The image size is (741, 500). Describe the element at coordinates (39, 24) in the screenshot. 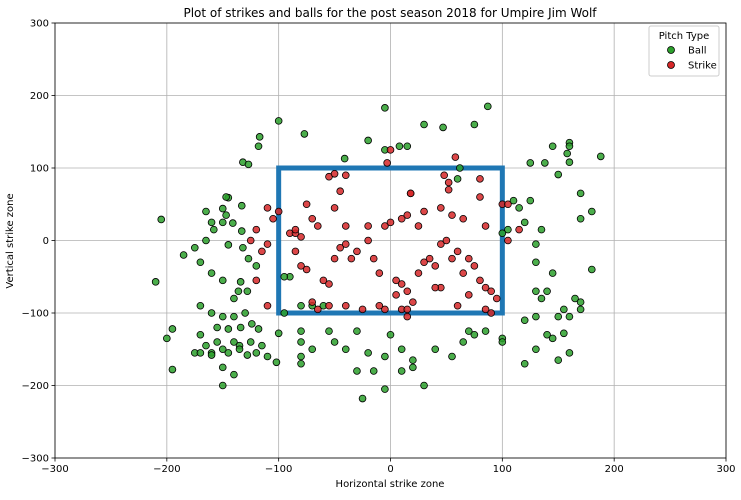

I see `y-tick-label: 300` at that location.